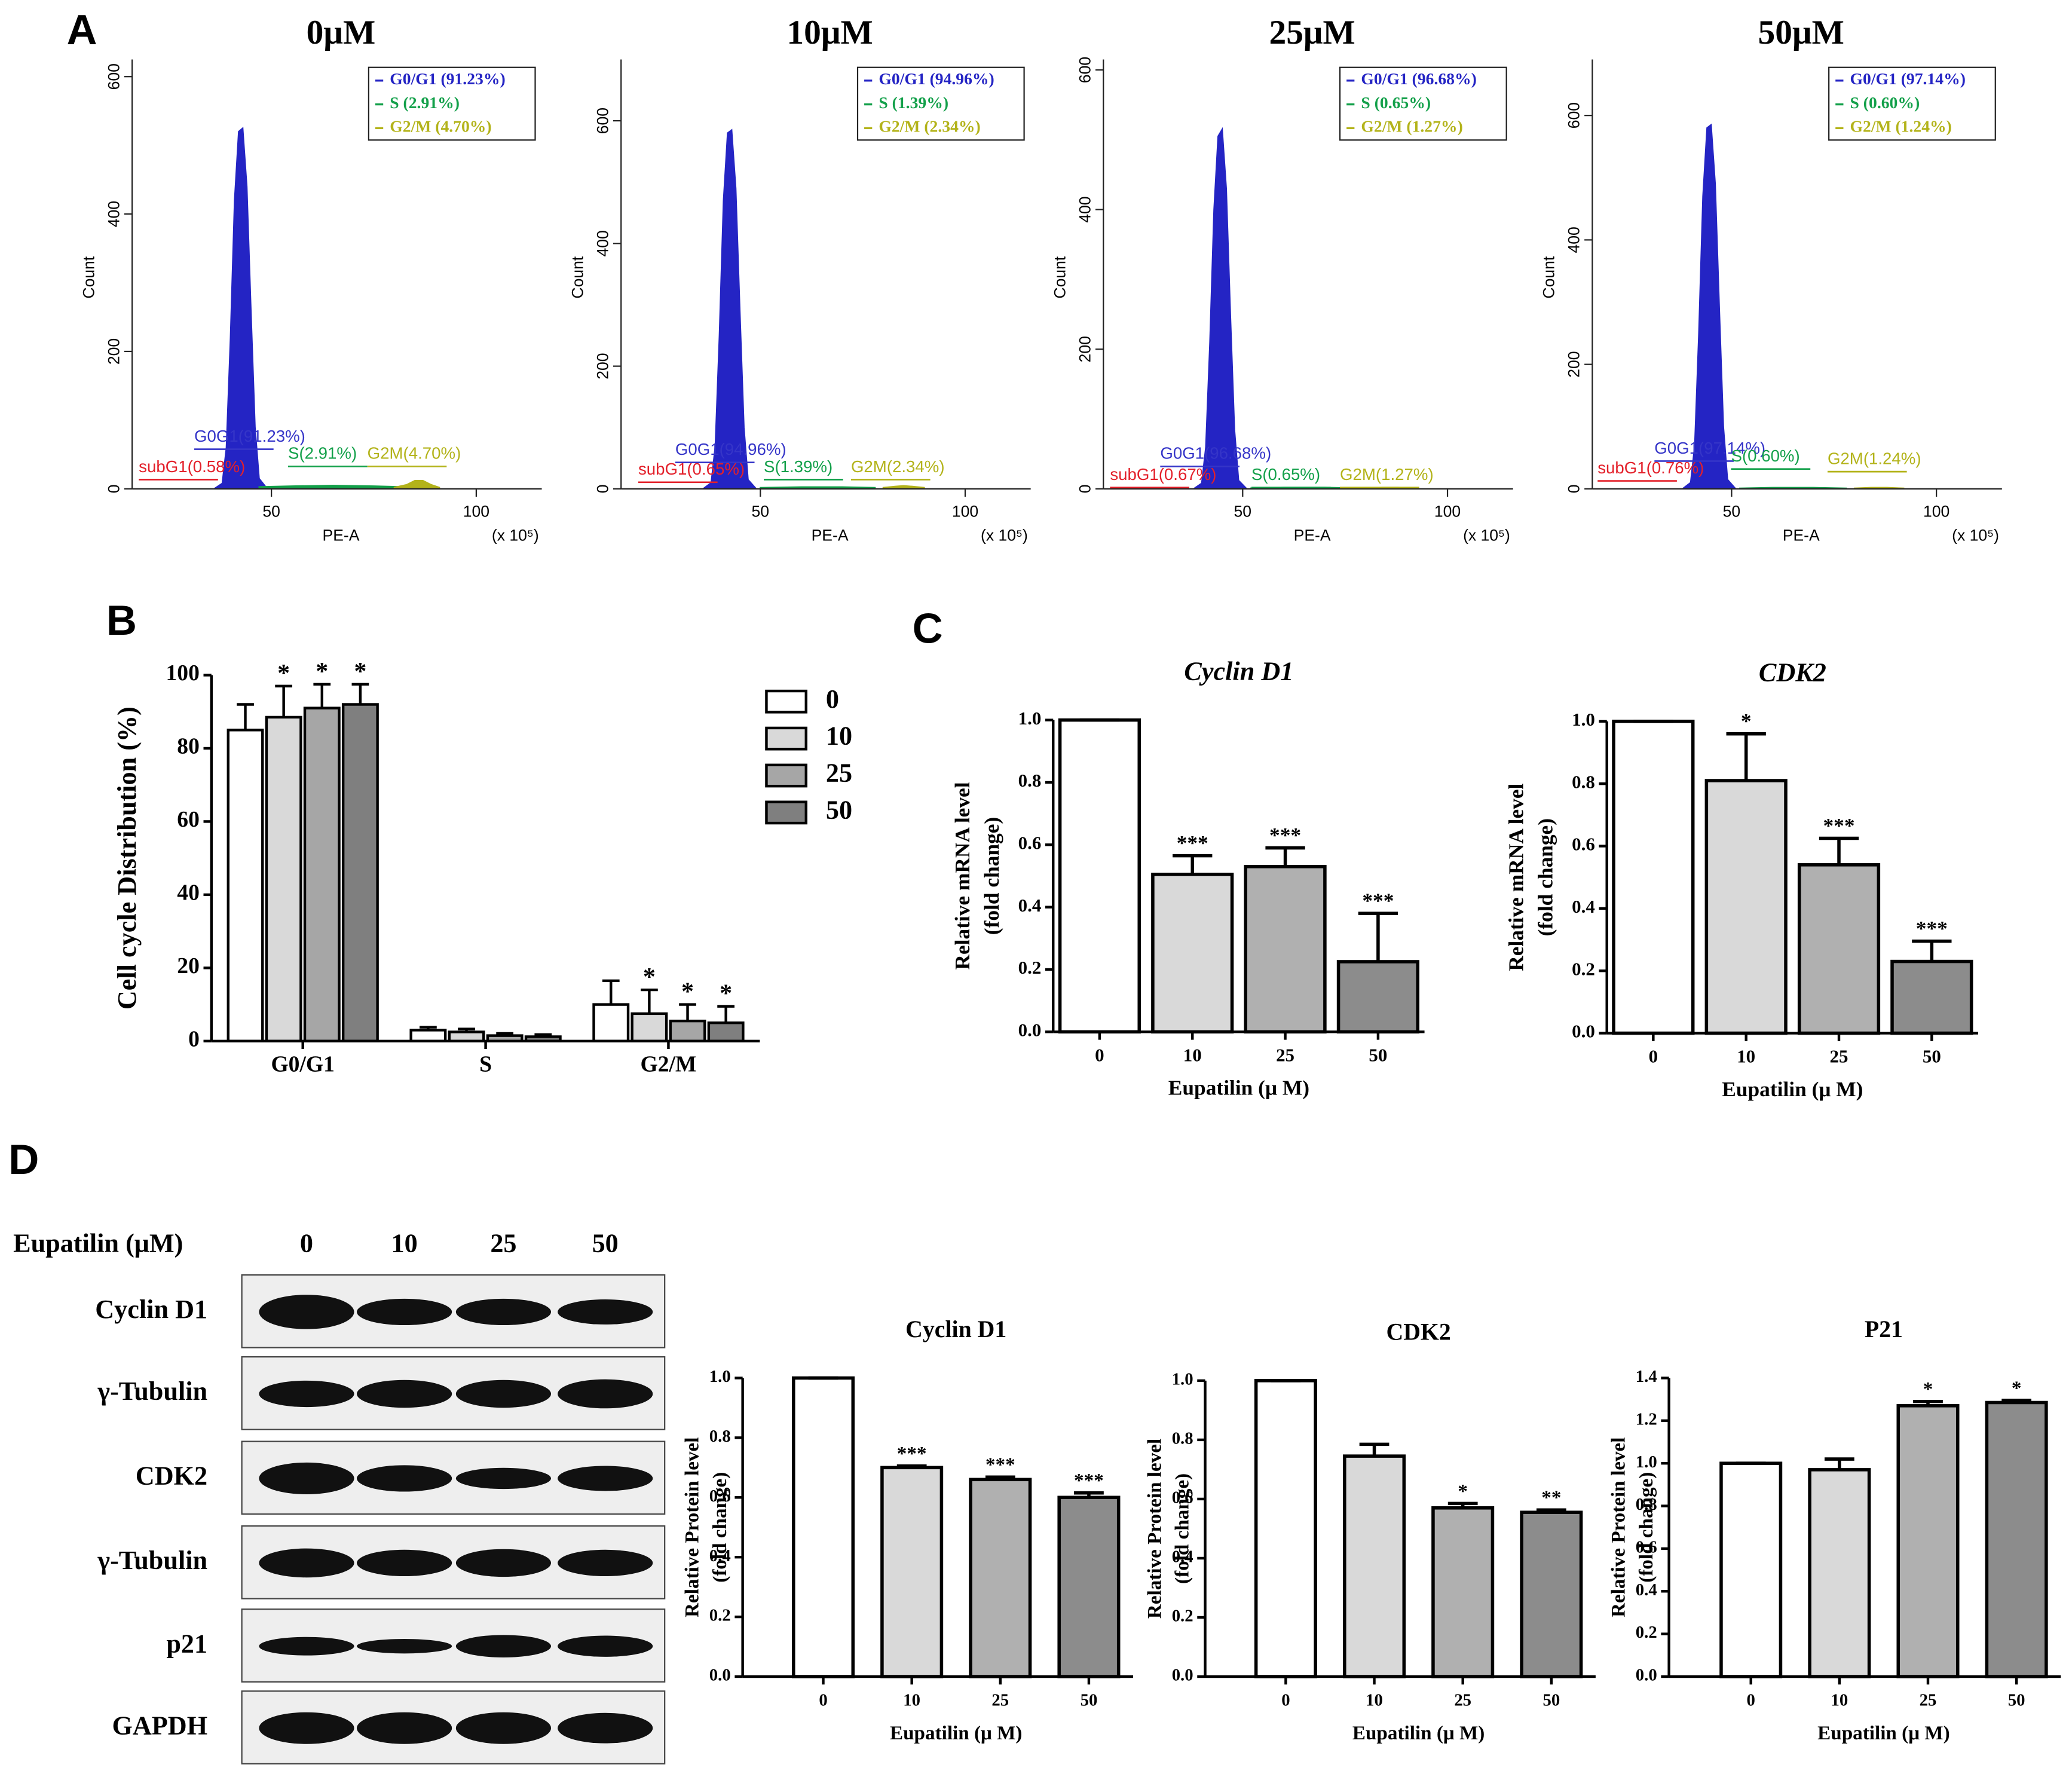  I want to click on y-axis-label: Relative mRNA level, so click(962, 875).